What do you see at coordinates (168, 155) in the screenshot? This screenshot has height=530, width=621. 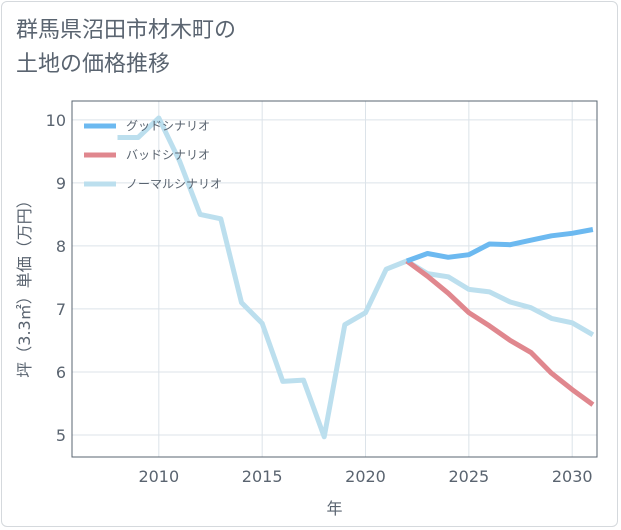 I see `legend-label: バッドシナリオ` at bounding box center [168, 155].